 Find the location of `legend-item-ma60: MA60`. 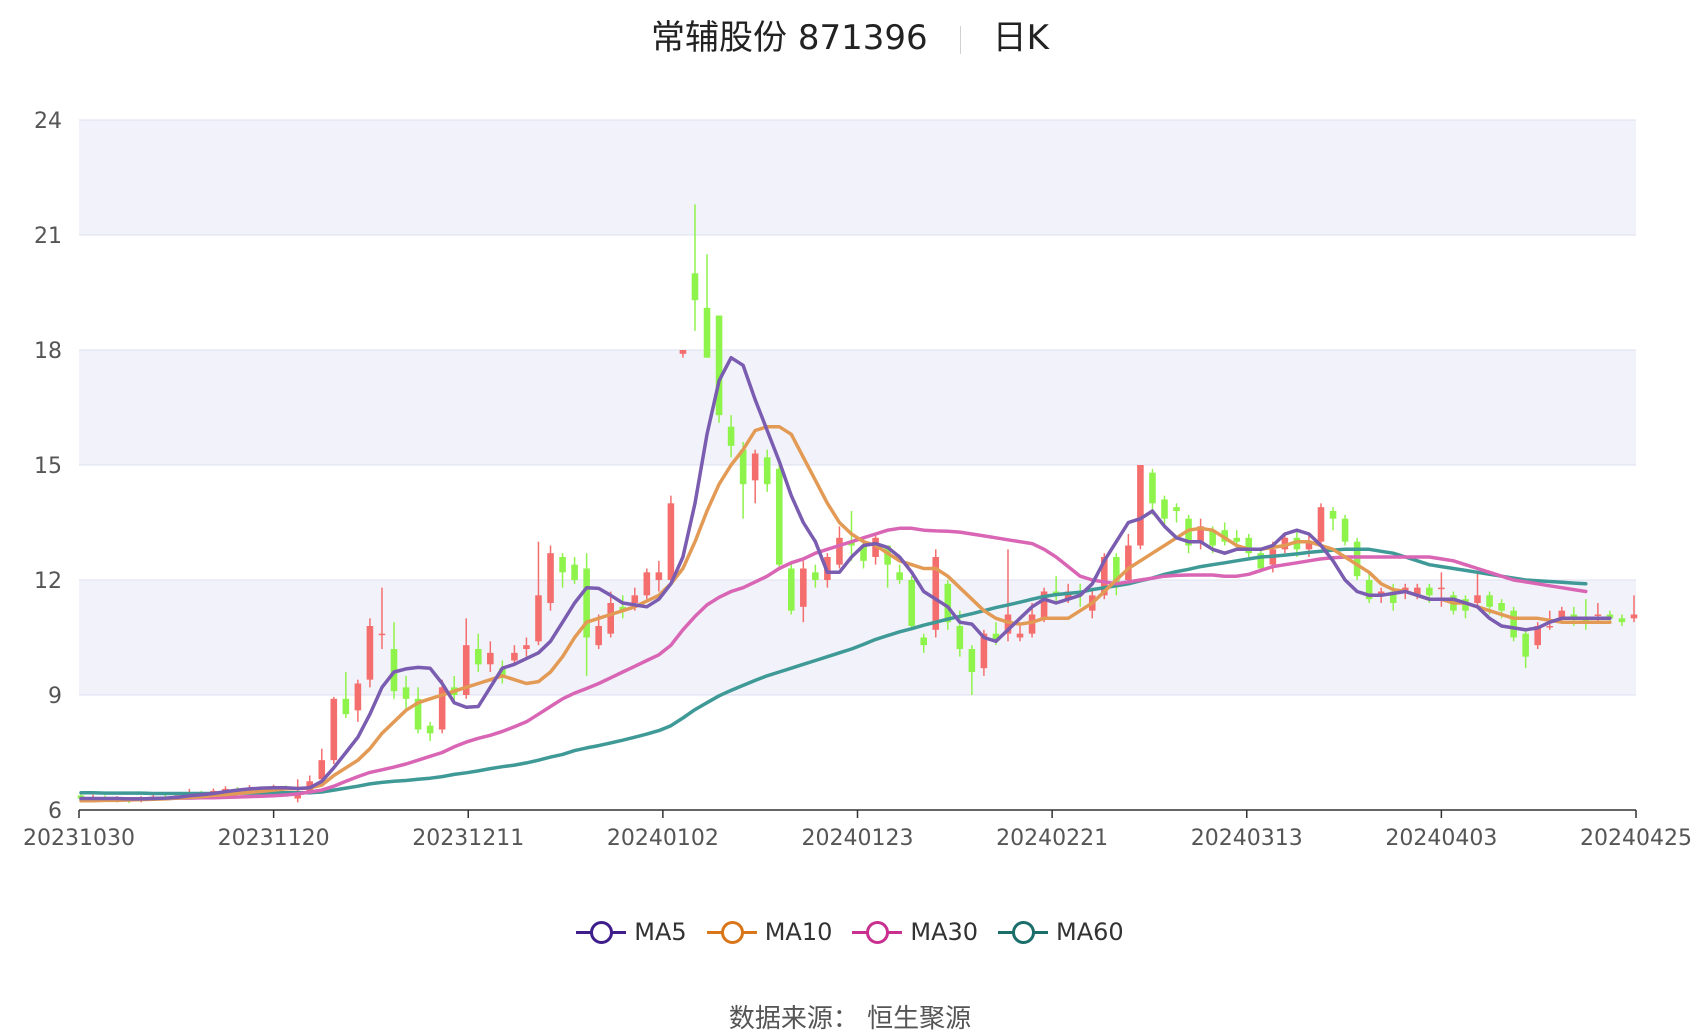

legend-item-ma60: MA60 is located at coordinates (1061, 932).